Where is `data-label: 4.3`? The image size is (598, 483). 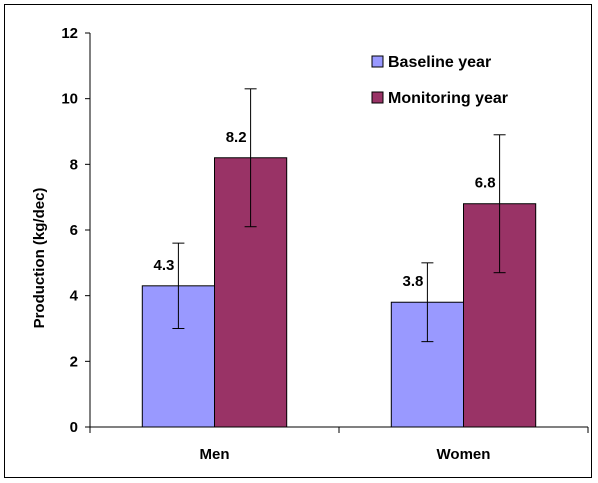 data-label: 4.3 is located at coordinates (164, 265).